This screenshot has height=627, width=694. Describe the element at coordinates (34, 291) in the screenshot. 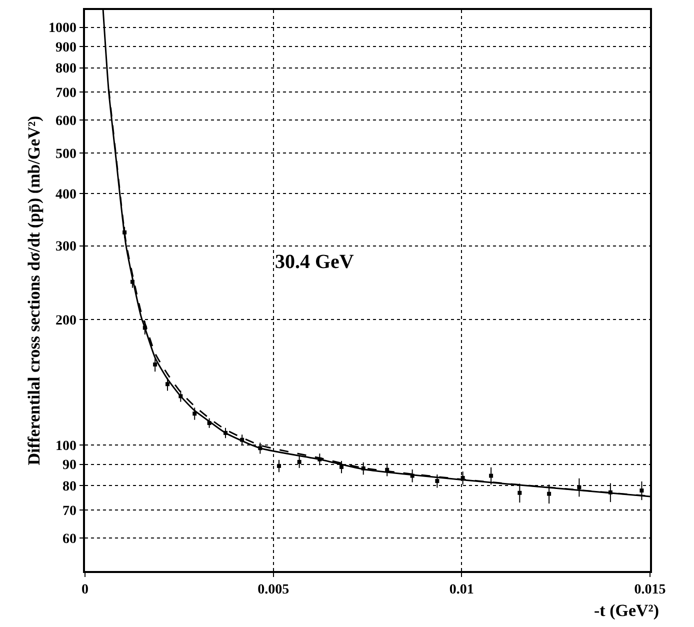

I see `y-axis-title: Differentilal cross sections dσ/dt (pp̄) (mb/GeV²)` at that location.